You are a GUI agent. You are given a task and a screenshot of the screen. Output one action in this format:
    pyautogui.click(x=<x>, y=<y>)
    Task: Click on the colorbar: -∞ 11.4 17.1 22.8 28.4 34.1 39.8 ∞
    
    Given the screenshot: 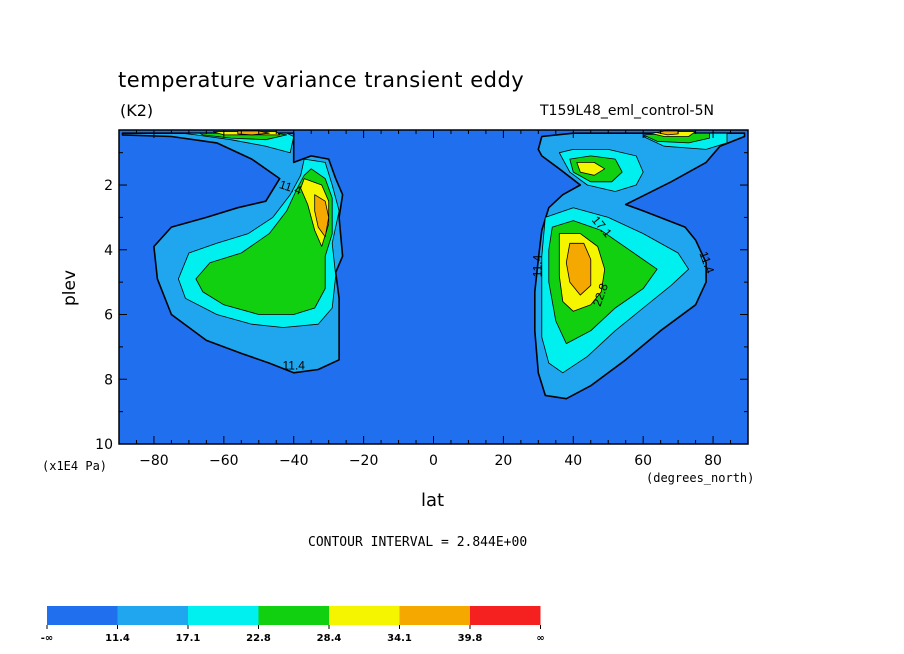 What is the action you would take?
    pyautogui.click(x=293, y=625)
    